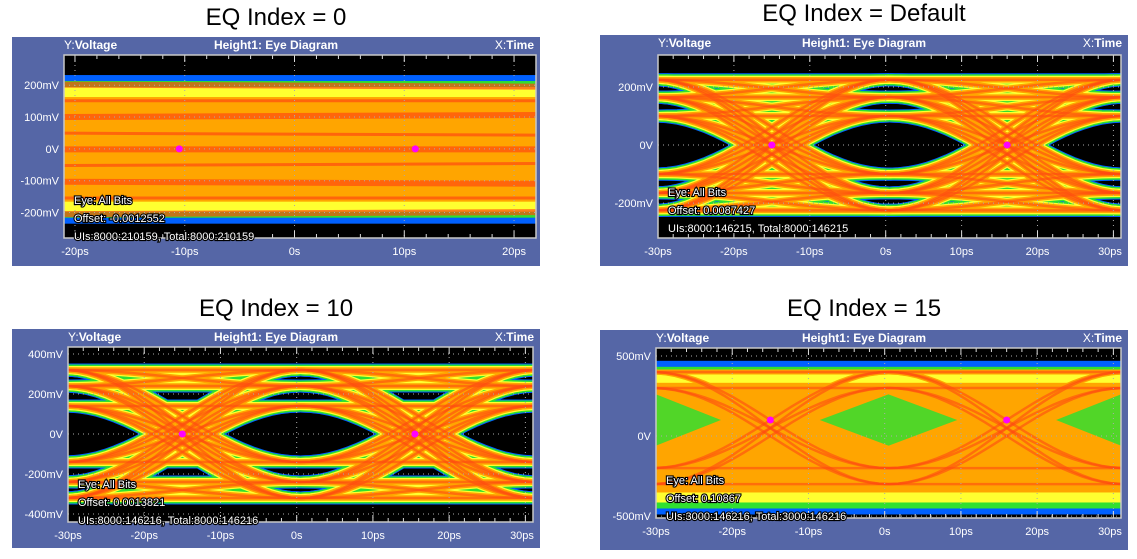 This screenshot has height=559, width=1137. Describe the element at coordinates (276, 308) in the screenshot. I see `chart-title: EQ Index = 10` at that location.